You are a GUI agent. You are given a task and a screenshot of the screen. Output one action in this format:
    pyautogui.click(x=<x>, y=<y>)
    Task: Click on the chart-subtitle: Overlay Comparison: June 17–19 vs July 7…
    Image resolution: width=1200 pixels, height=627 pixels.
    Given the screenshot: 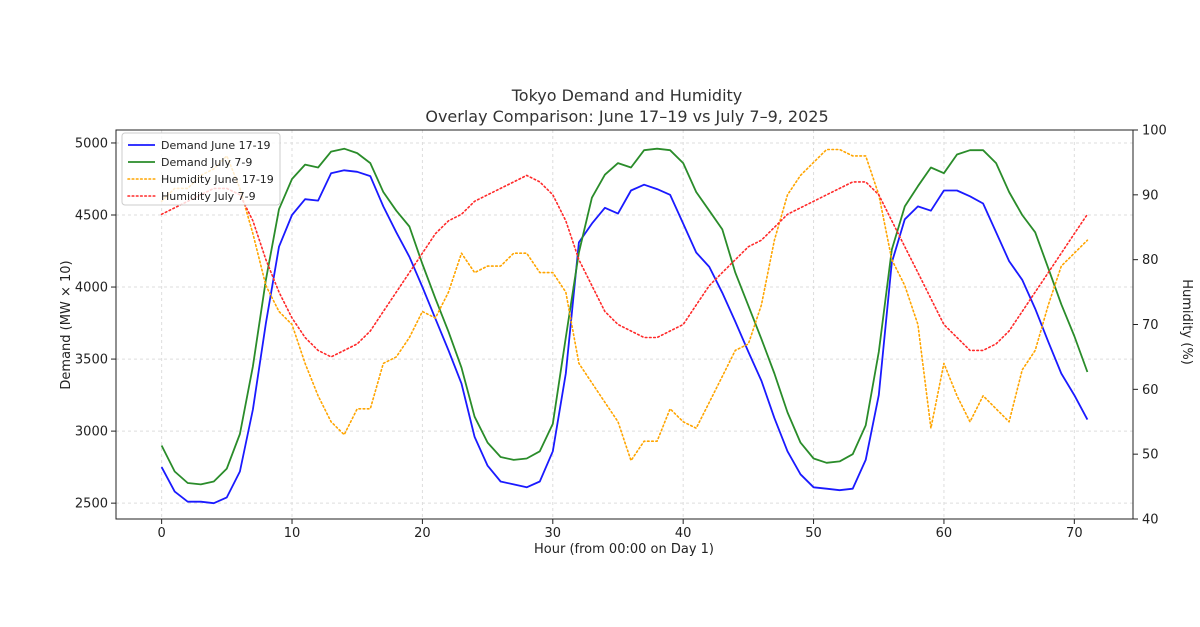 What is the action you would take?
    pyautogui.click(x=626, y=116)
    